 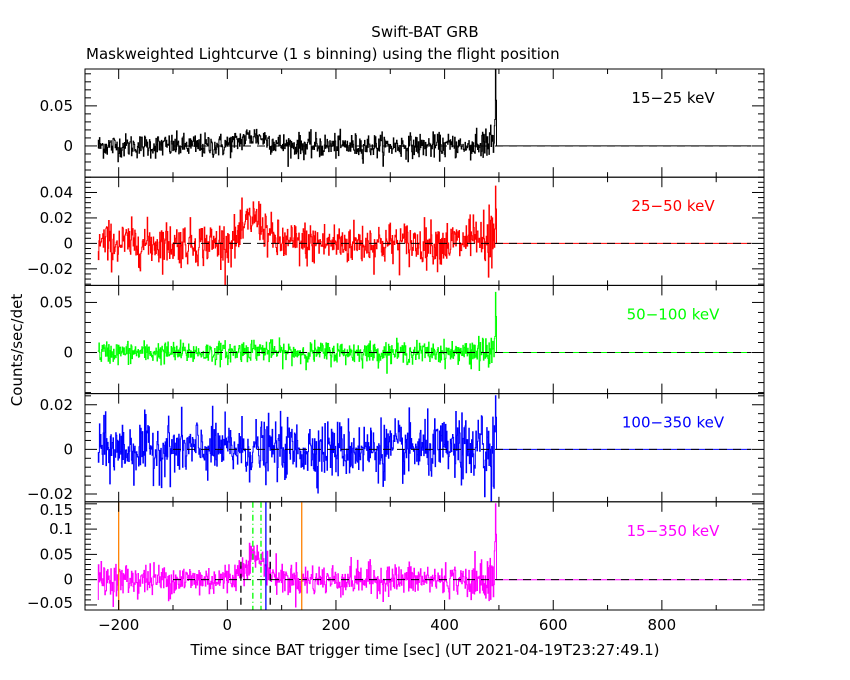 I want to click on x-tick-label: −200, so click(x=118, y=625).